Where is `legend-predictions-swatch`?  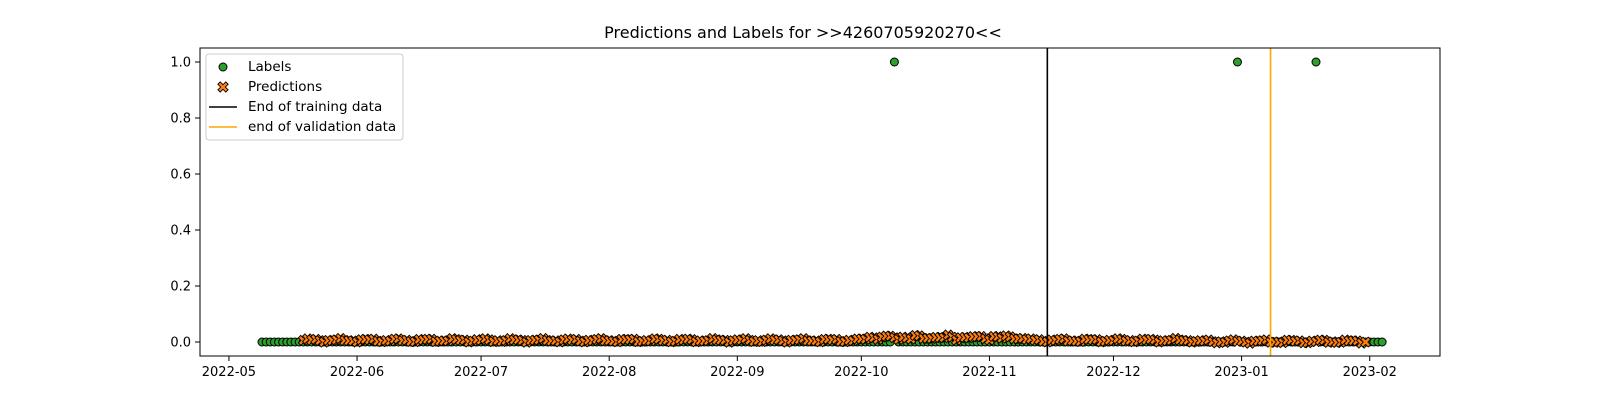 legend-predictions-swatch is located at coordinates (223, 87).